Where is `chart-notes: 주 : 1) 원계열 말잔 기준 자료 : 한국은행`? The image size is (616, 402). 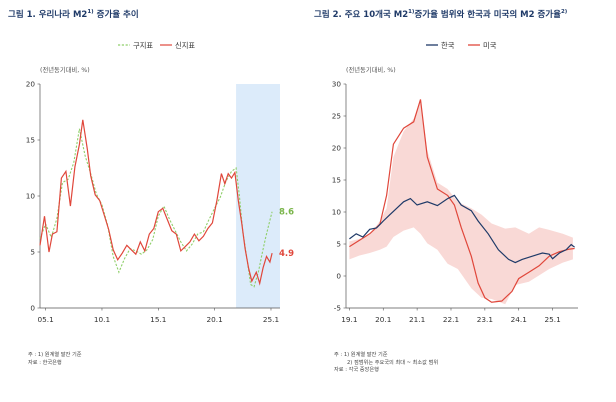 chart-notes: 주 : 1) 원계열 말잔 기준 자료 : 한국은행 is located at coordinates (55, 359).